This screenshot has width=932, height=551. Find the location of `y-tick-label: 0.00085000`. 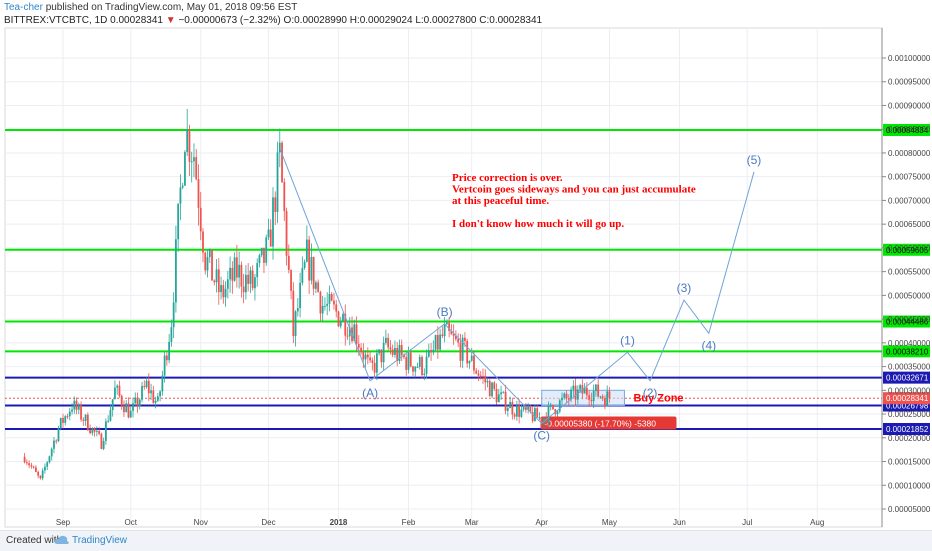

y-tick-label: 0.00085000 is located at coordinates (909, 129).